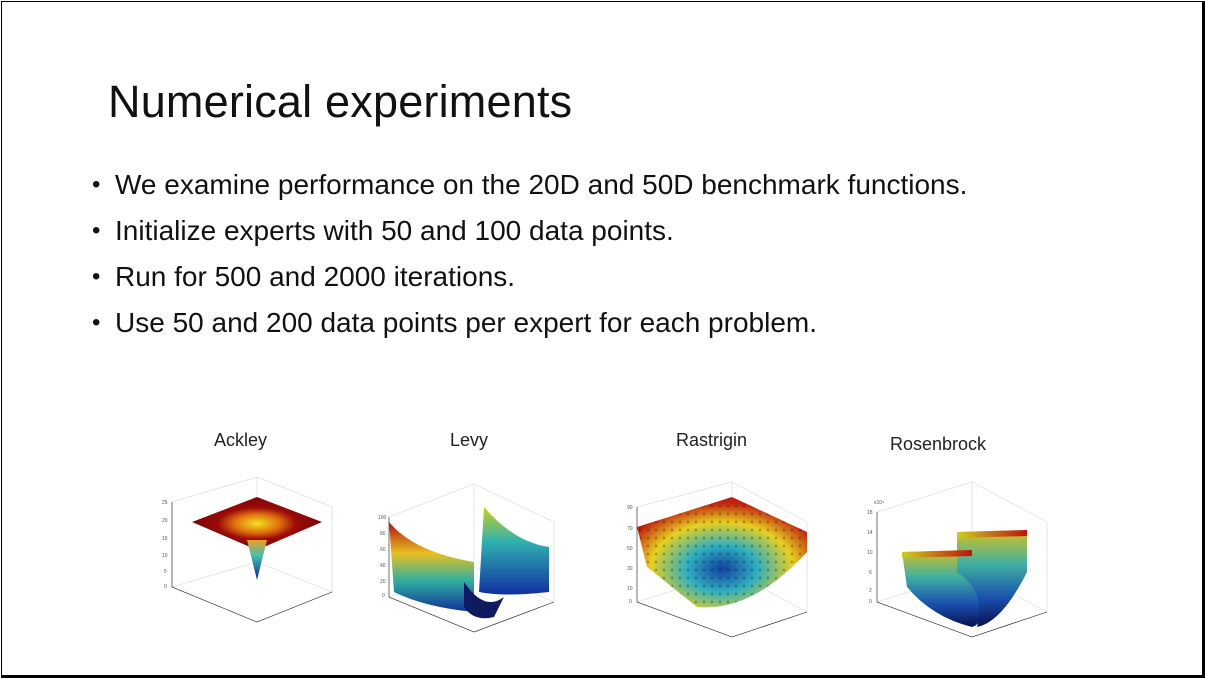 This screenshot has height=678, width=1205. What do you see at coordinates (165, 539) in the screenshot?
I see `svg-text: 15` at bounding box center [165, 539].